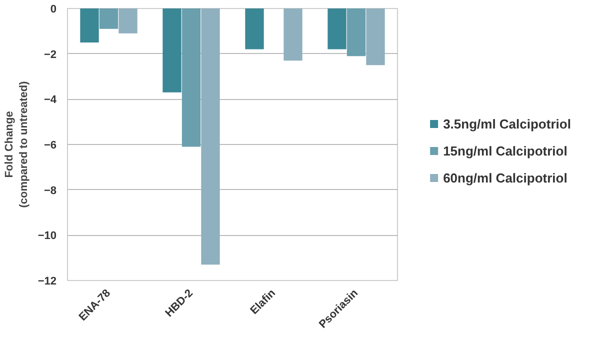 The image size is (600, 350). Describe the element at coordinates (50, 146) in the screenshot. I see `y-tick-label: −6` at that location.